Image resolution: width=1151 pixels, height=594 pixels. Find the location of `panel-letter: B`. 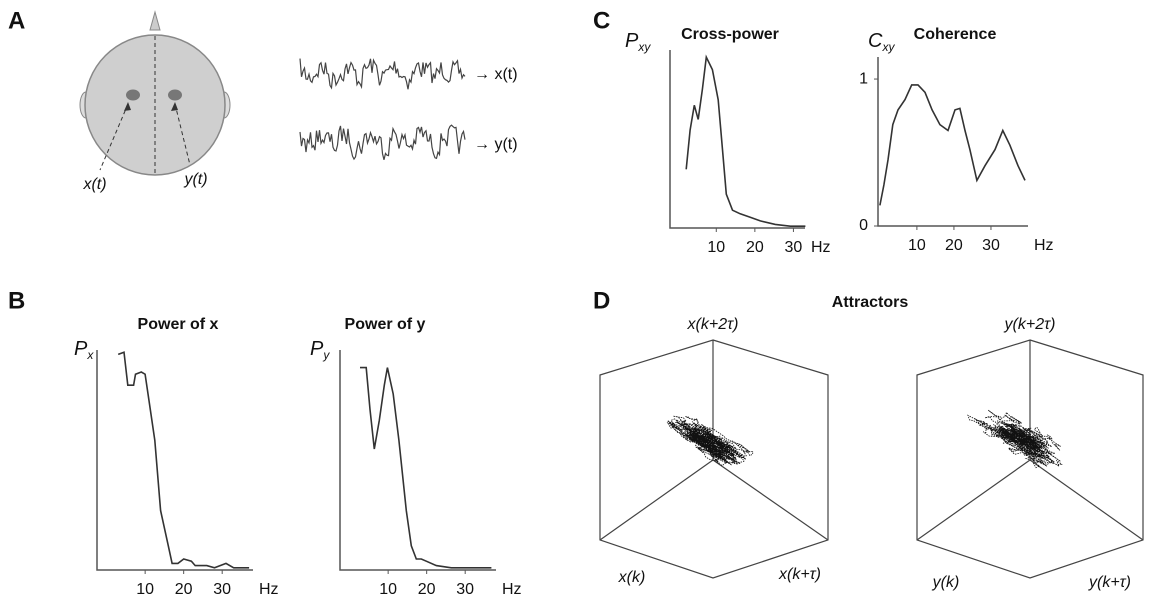

panel-letter: B is located at coordinates (16, 300).